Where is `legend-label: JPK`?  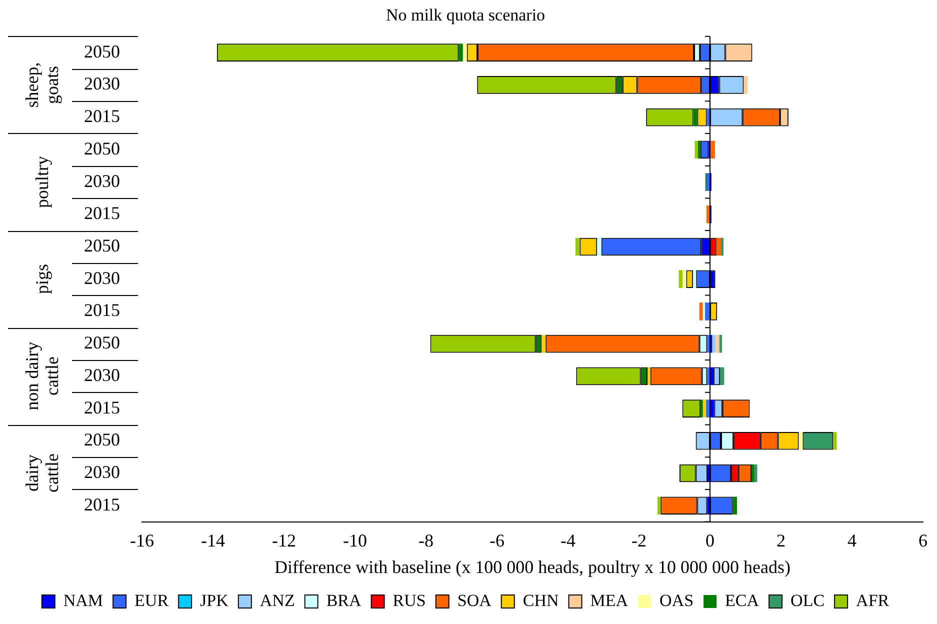
legend-label: JPK is located at coordinates (215, 600).